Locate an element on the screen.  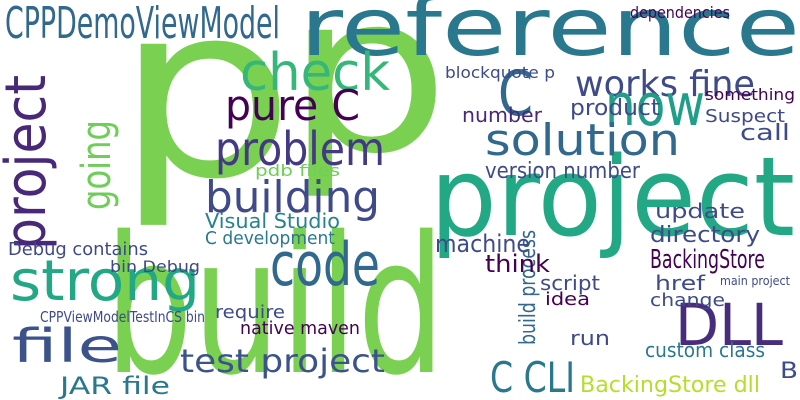
word: test project is located at coordinates (282, 361).